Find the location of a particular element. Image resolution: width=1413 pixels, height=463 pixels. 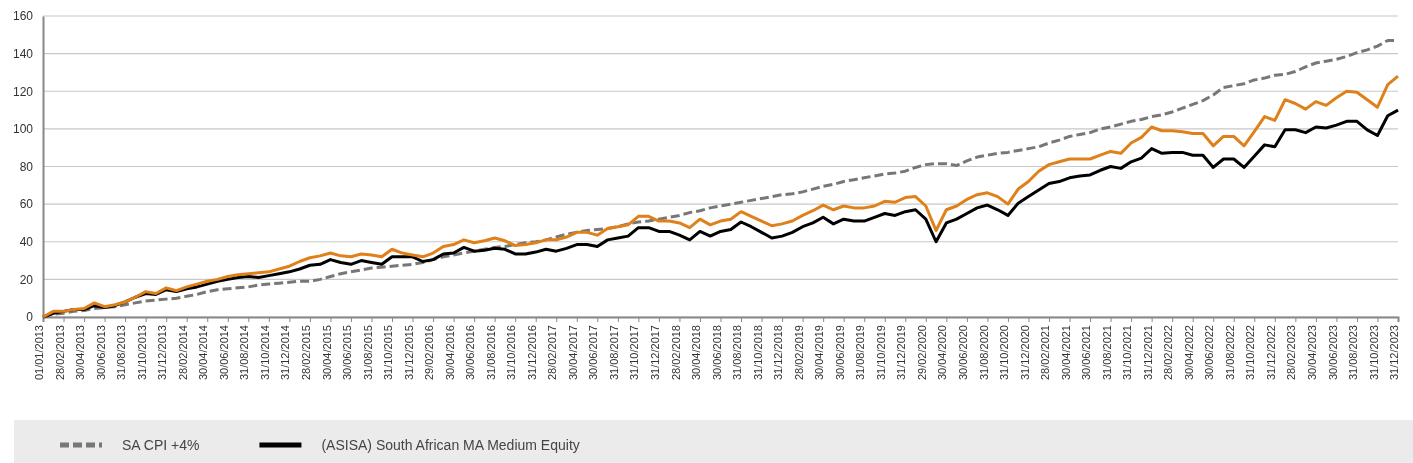

x-tick-label: 28/02/2015 is located at coordinates (306, 353).